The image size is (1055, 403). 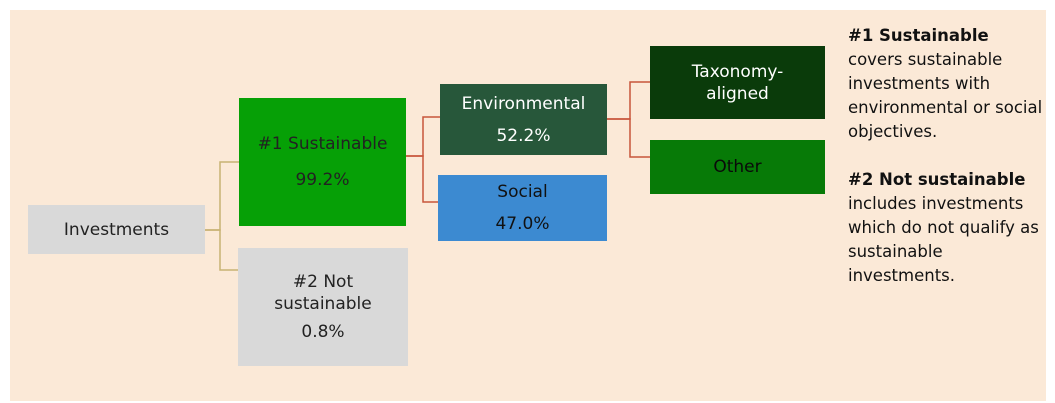 What do you see at coordinates (737, 71) in the screenshot?
I see `taxonomy-aligned-label-line1: Taxonomy-` at bounding box center [737, 71].